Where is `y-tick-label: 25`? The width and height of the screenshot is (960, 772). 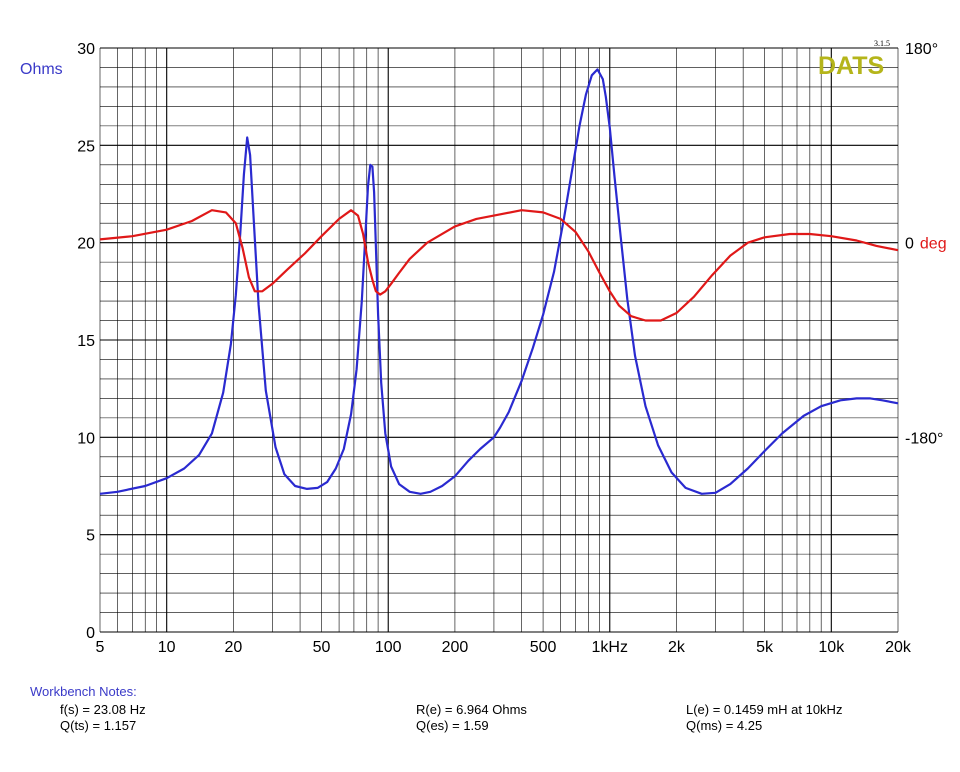 y-tick-label: 25 is located at coordinates (86, 146).